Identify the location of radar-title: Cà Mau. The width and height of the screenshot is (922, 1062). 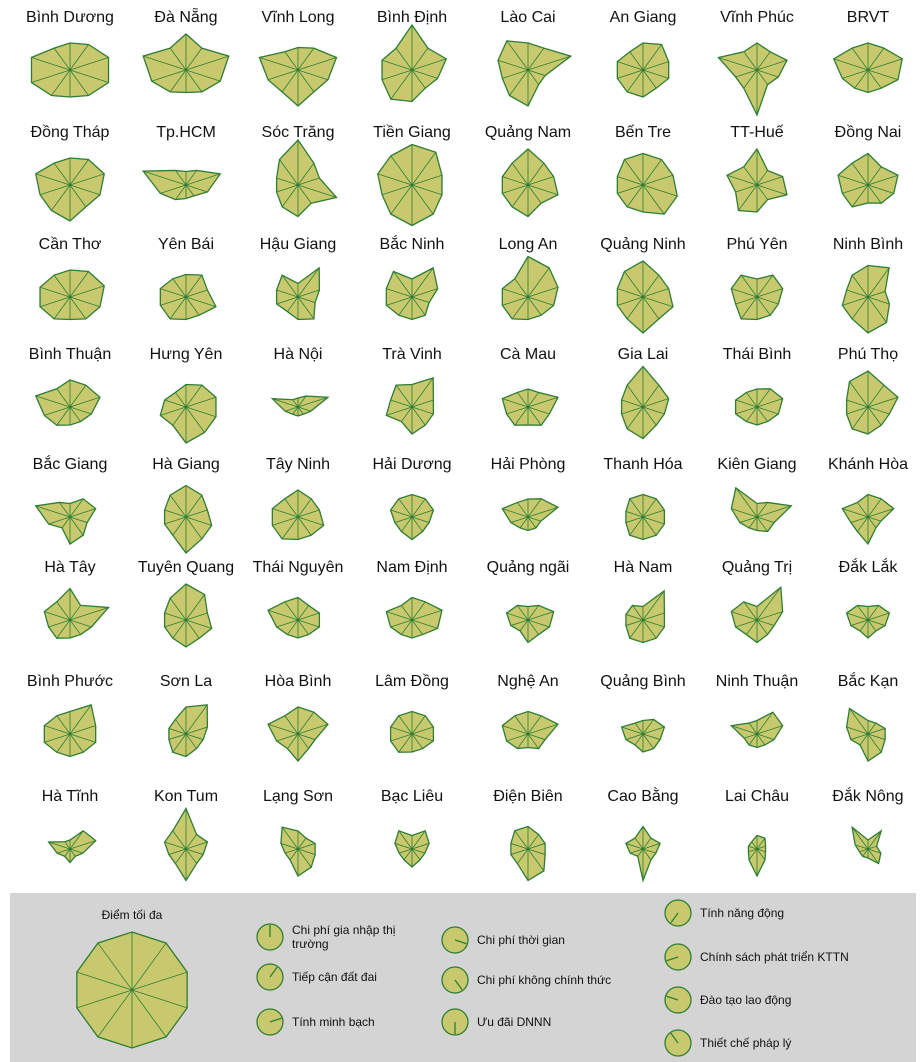
(528, 354).